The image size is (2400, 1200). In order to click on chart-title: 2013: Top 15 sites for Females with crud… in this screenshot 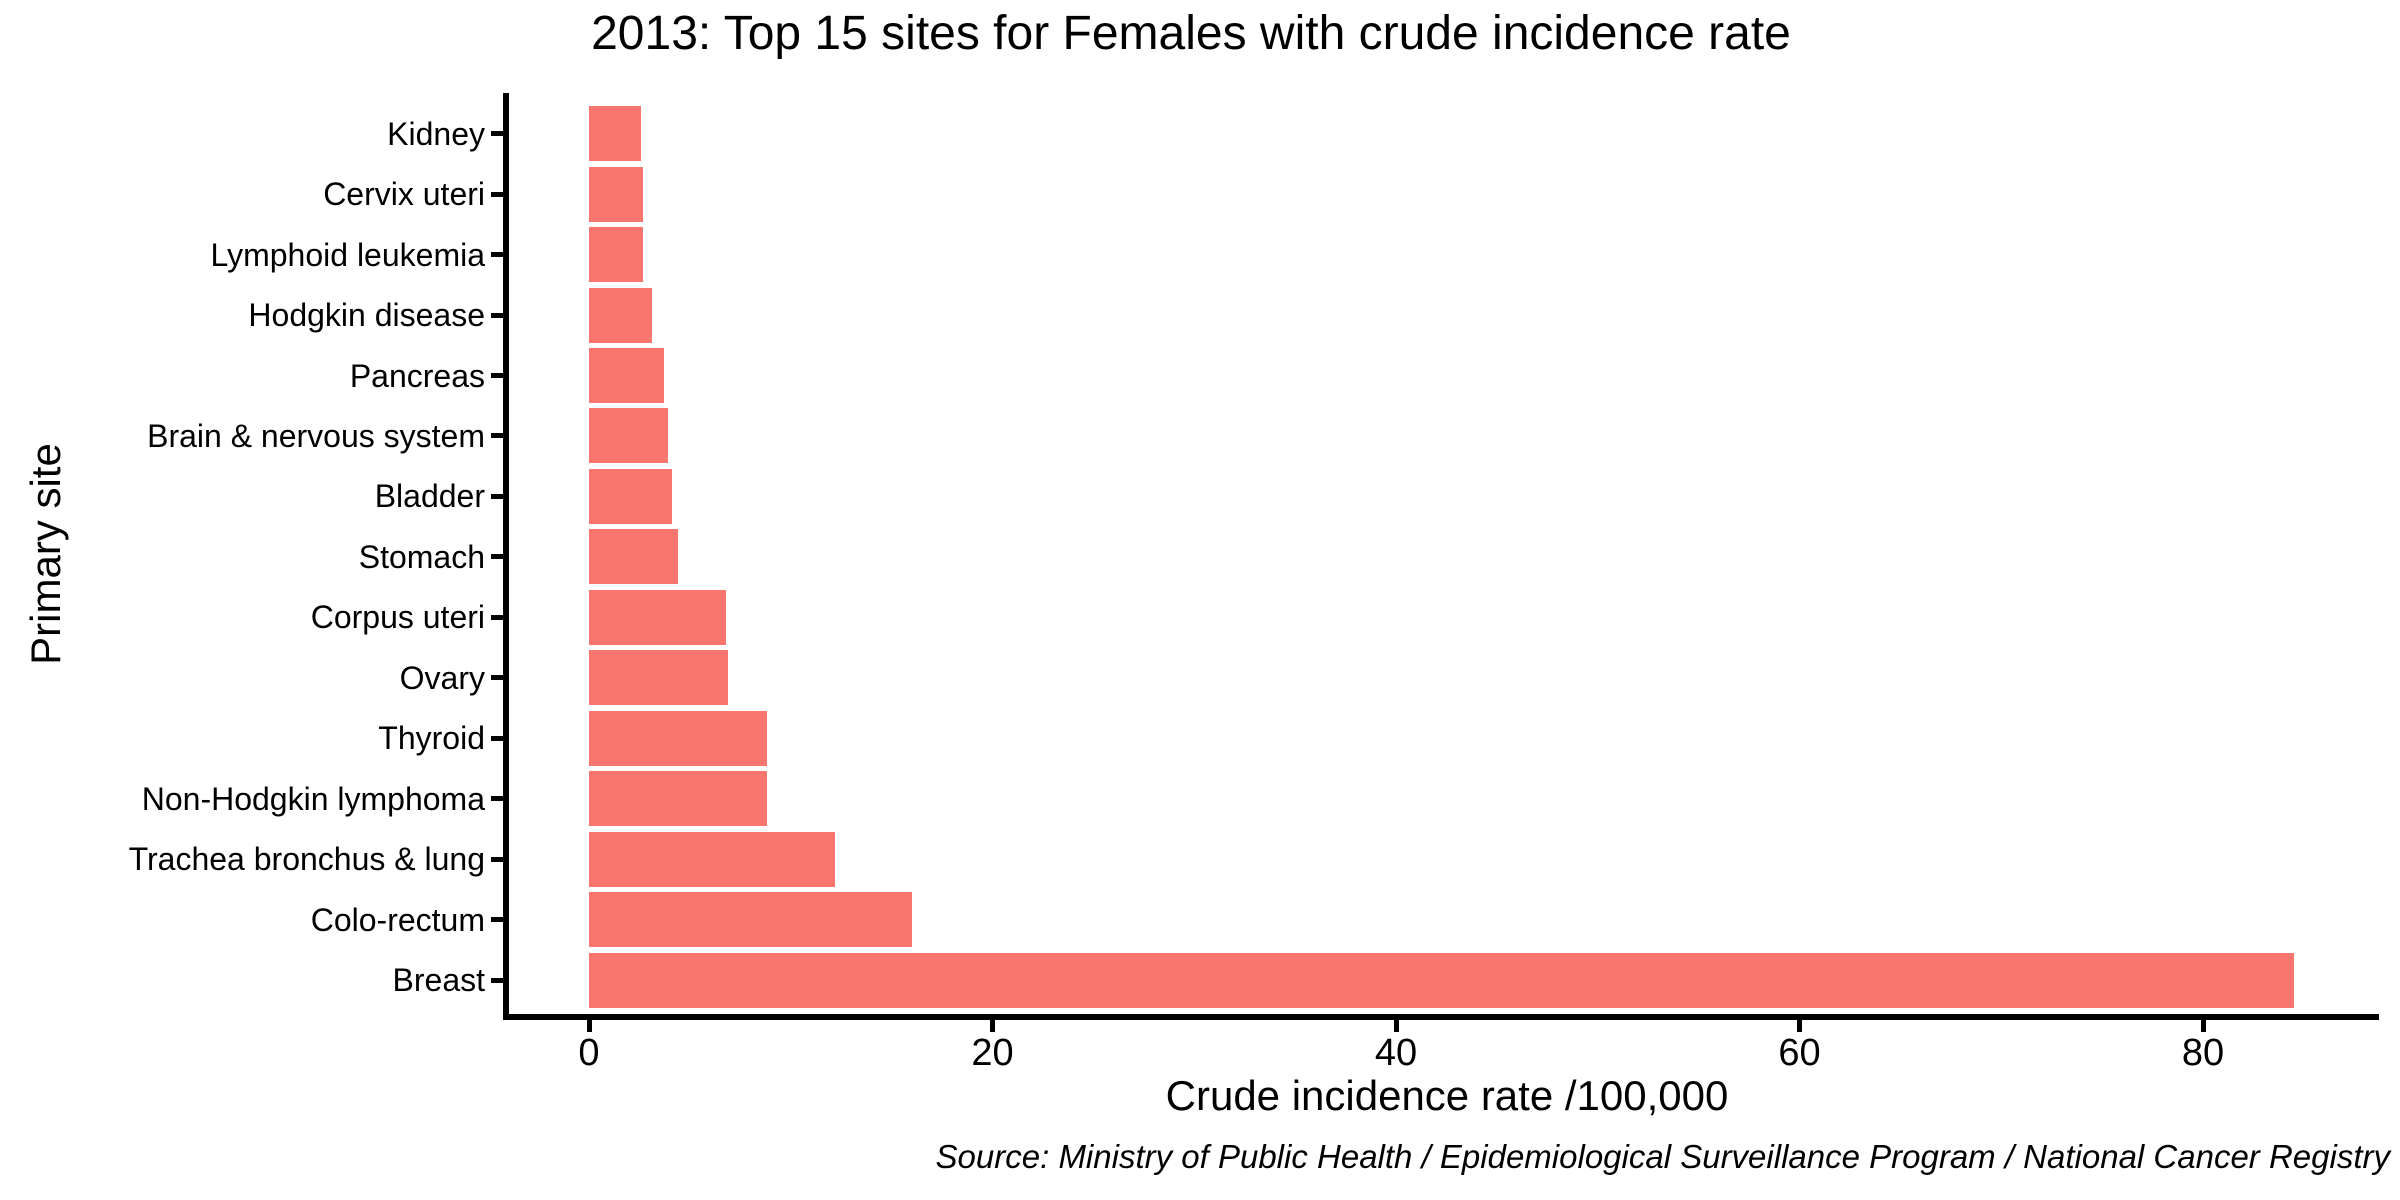, I will do `click(1191, 33)`.